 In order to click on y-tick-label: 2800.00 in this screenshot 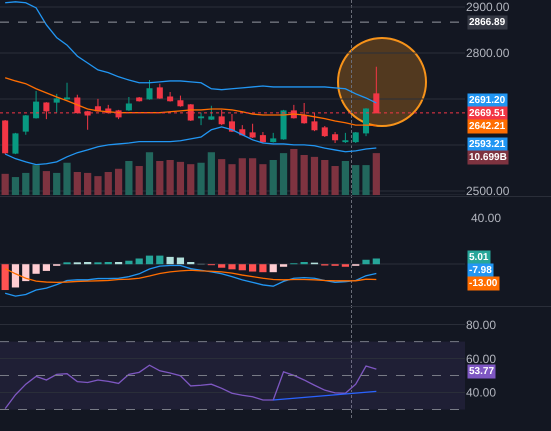, I will do `click(488, 53)`.